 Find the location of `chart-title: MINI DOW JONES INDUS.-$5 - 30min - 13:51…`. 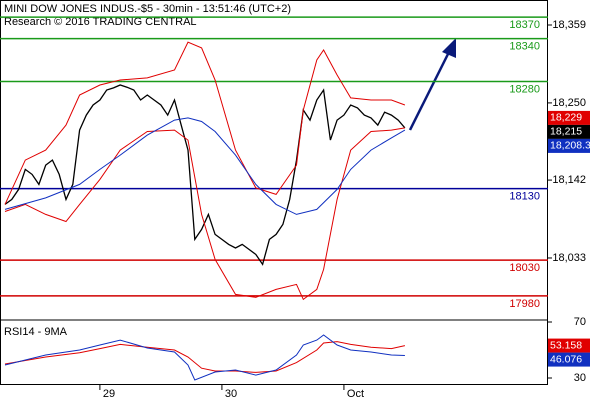

chart-title: MINI DOW JONES INDUS.-$5 - 30min - 13:51… is located at coordinates (147, 9).